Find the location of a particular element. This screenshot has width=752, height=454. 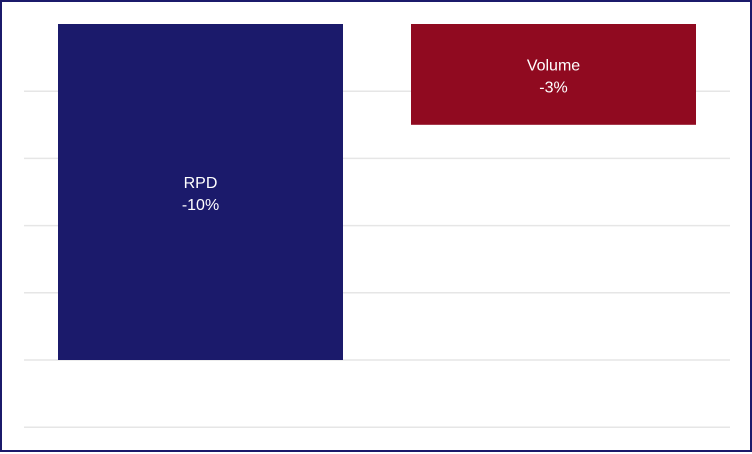

bar-volume is located at coordinates (553, 74).